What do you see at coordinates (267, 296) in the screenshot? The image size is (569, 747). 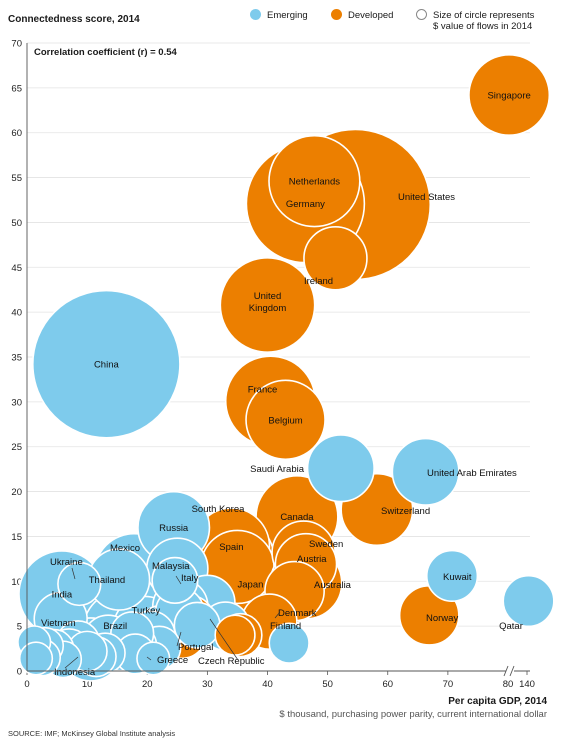 I see `label-line: United` at bounding box center [267, 296].